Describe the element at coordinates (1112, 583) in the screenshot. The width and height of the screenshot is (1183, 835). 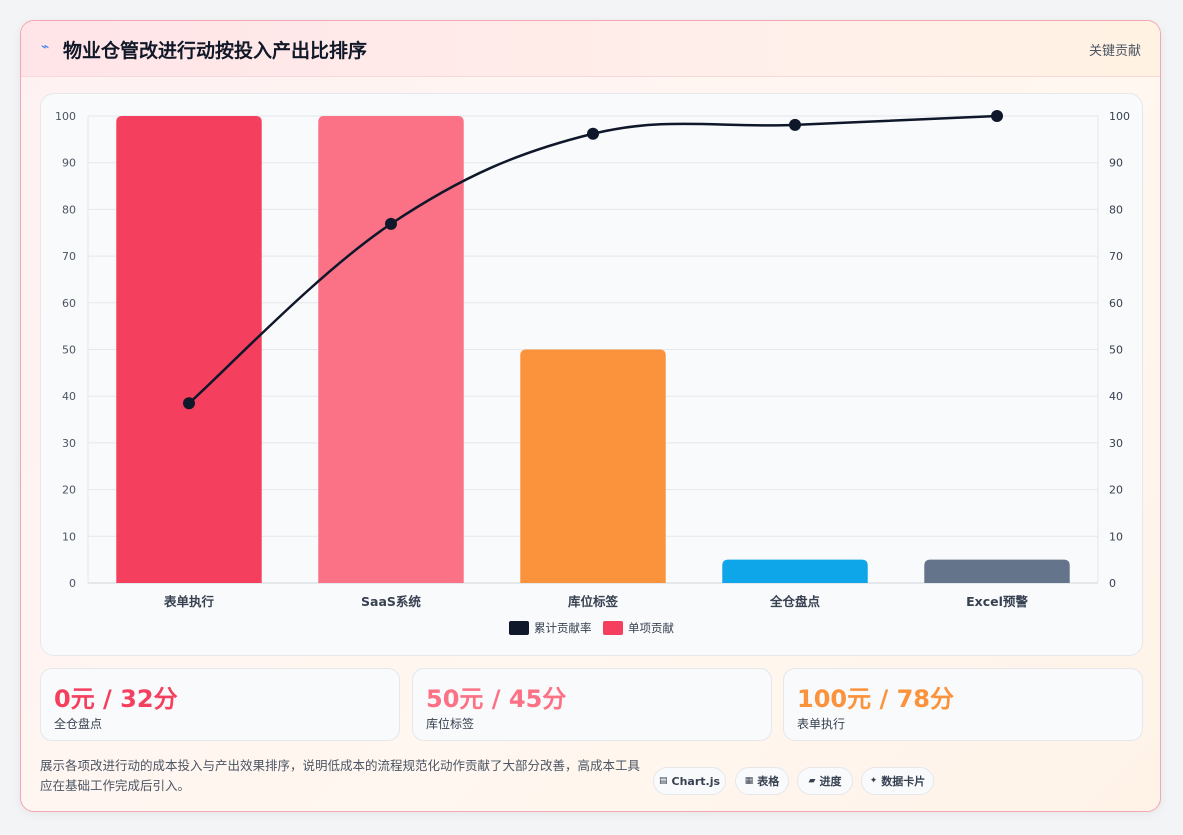
I see `y2-tick-label: 0` at that location.